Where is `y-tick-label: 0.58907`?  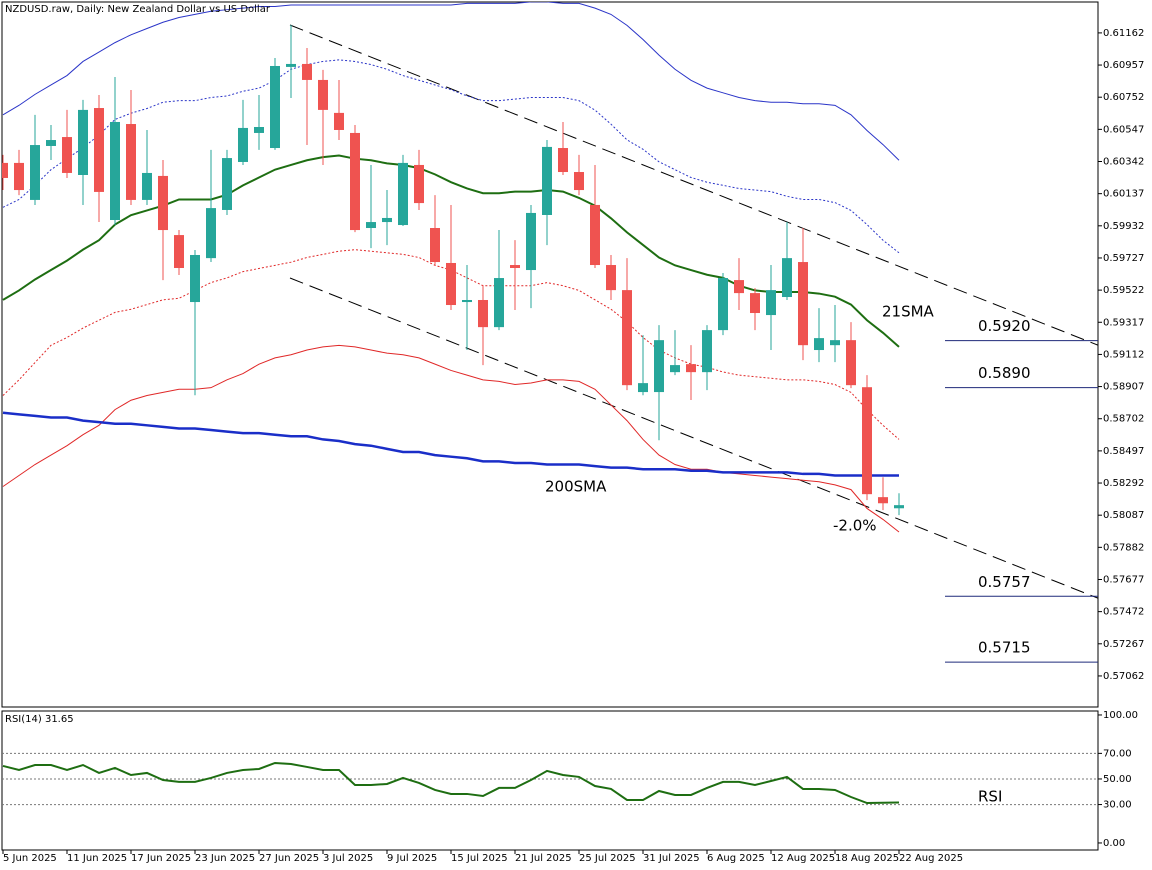
y-tick-label: 0.58907 is located at coordinates (1123, 387).